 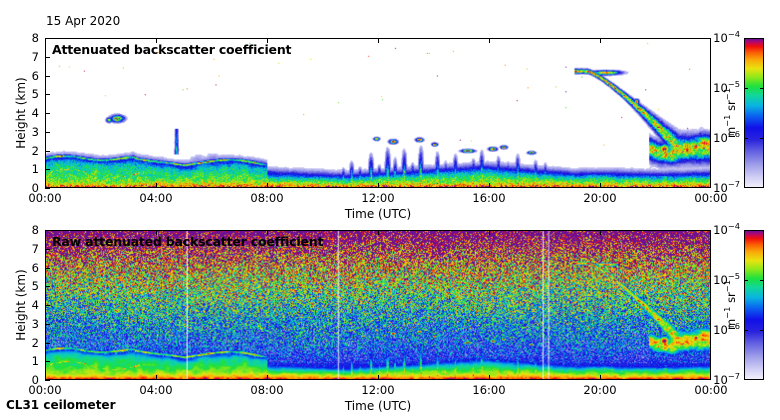 I want to click on panel-title-attenuated: Attenuated backscatter coefficient, so click(x=172, y=49).